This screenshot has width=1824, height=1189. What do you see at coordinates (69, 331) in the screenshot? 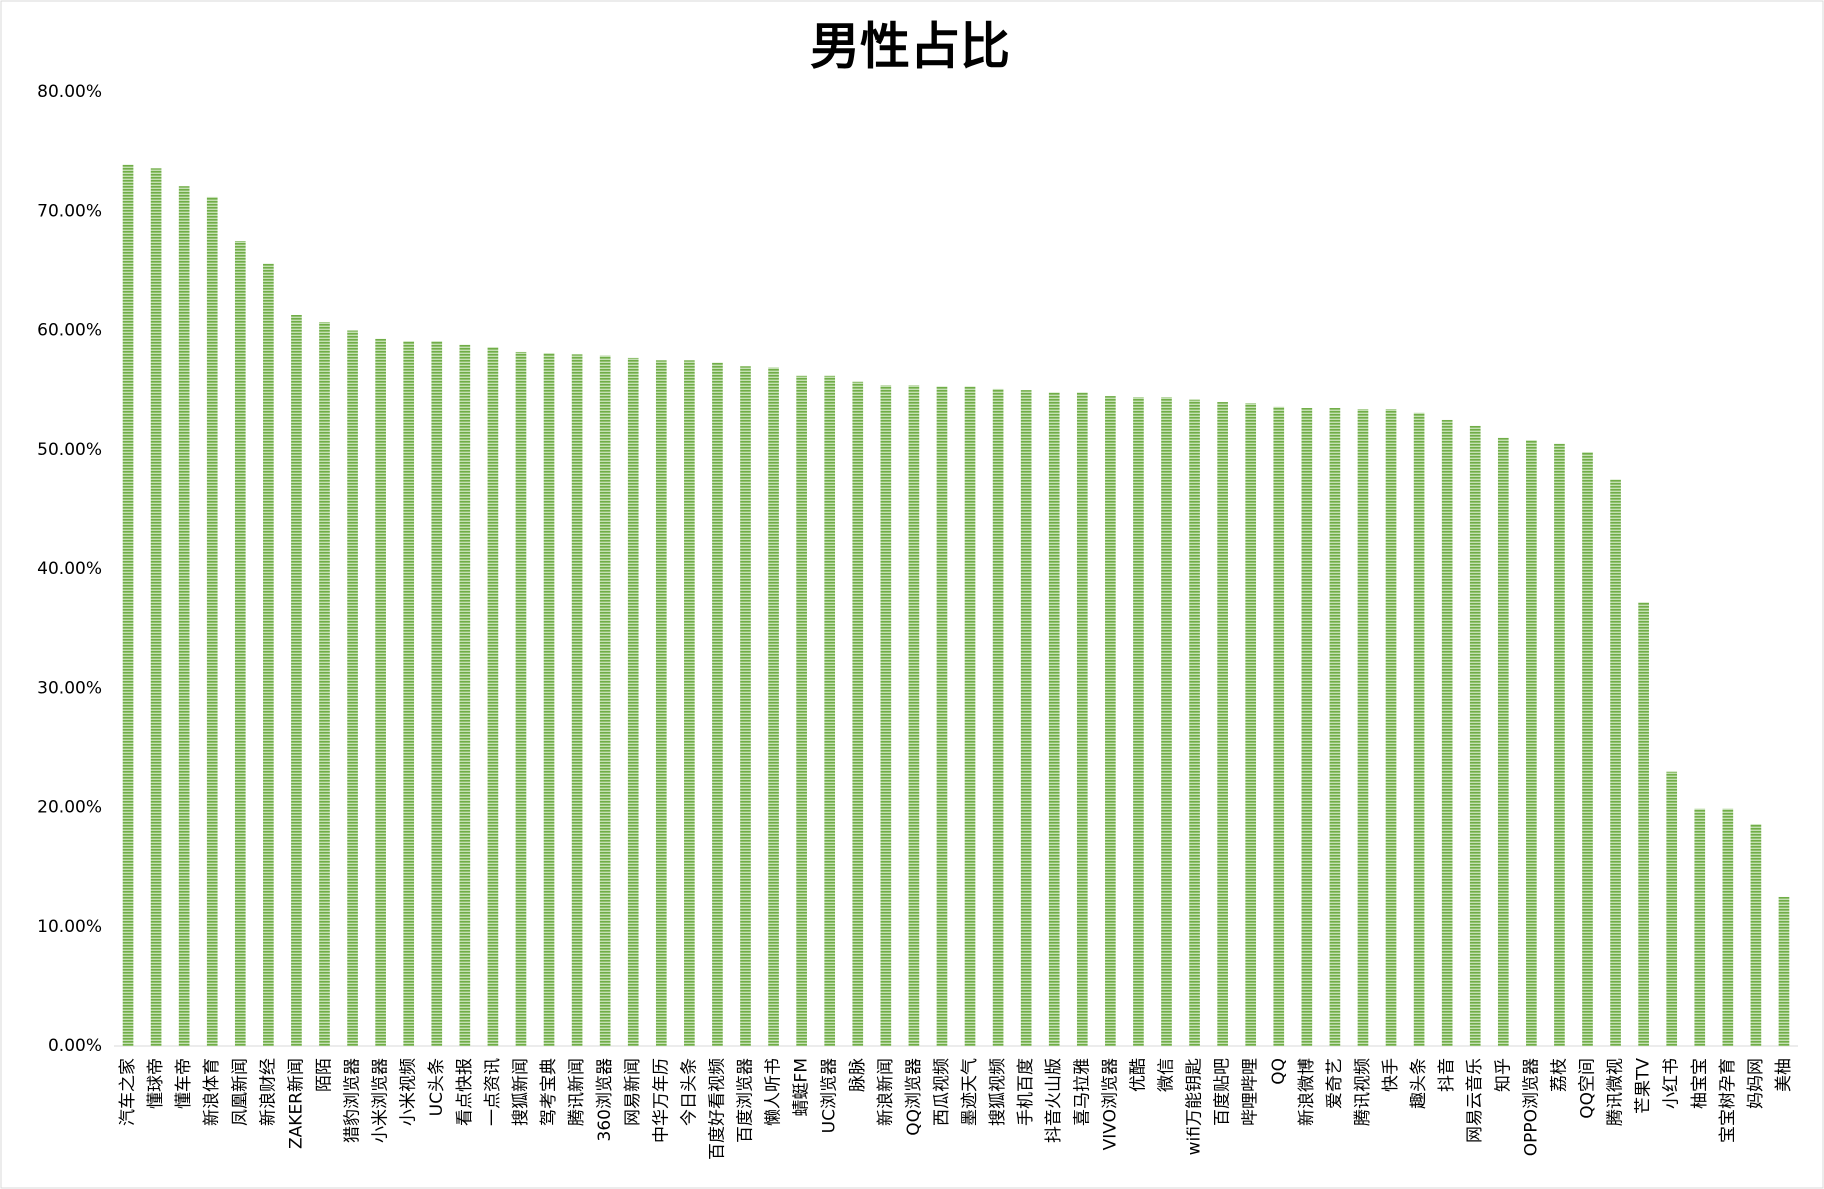
I see `y-tick-label: 60.00%` at bounding box center [69, 331].